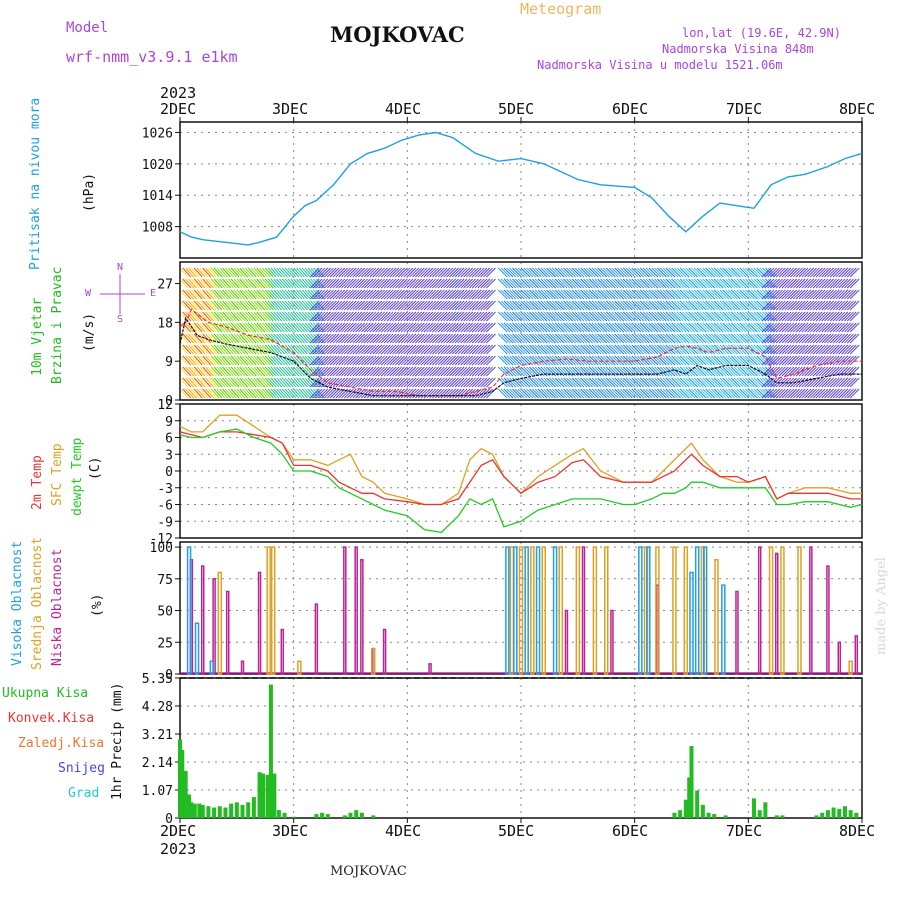  What do you see at coordinates (532, 610) in the screenshot?
I see `mid-cloud-bar` at bounding box center [532, 610].